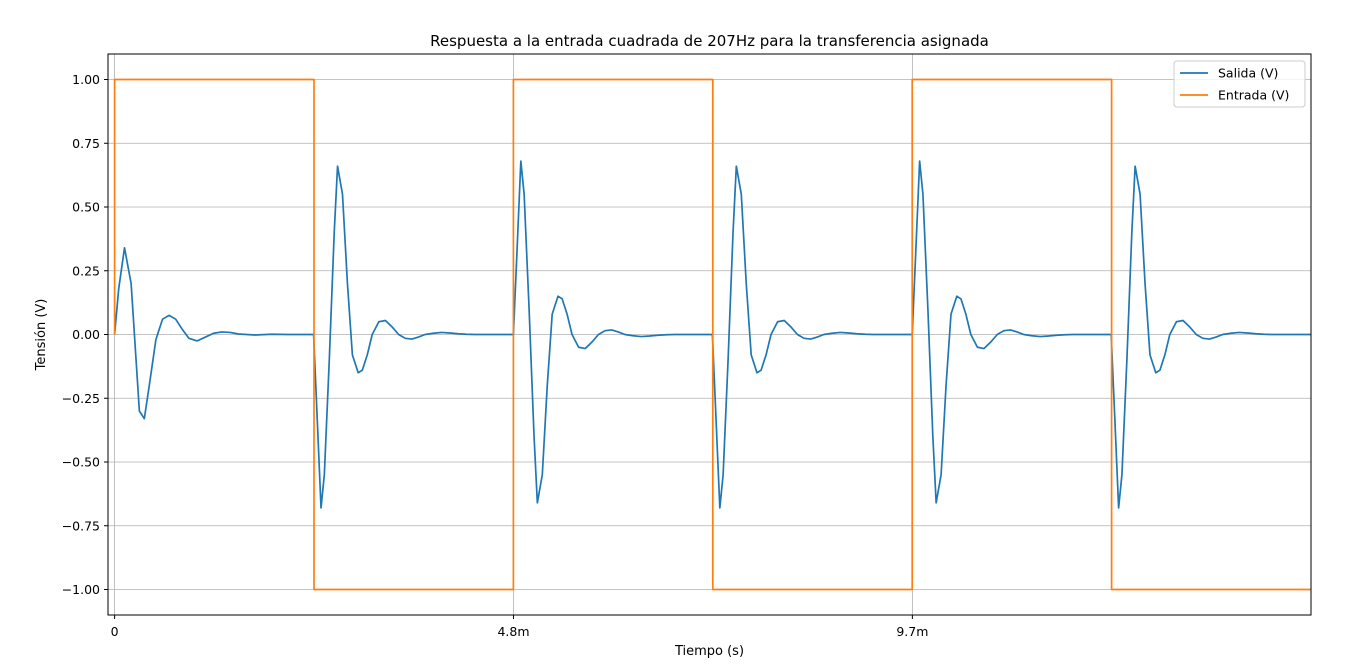  I want to click on legend: Salida (V) Entrada (V), so click(1239, 84).